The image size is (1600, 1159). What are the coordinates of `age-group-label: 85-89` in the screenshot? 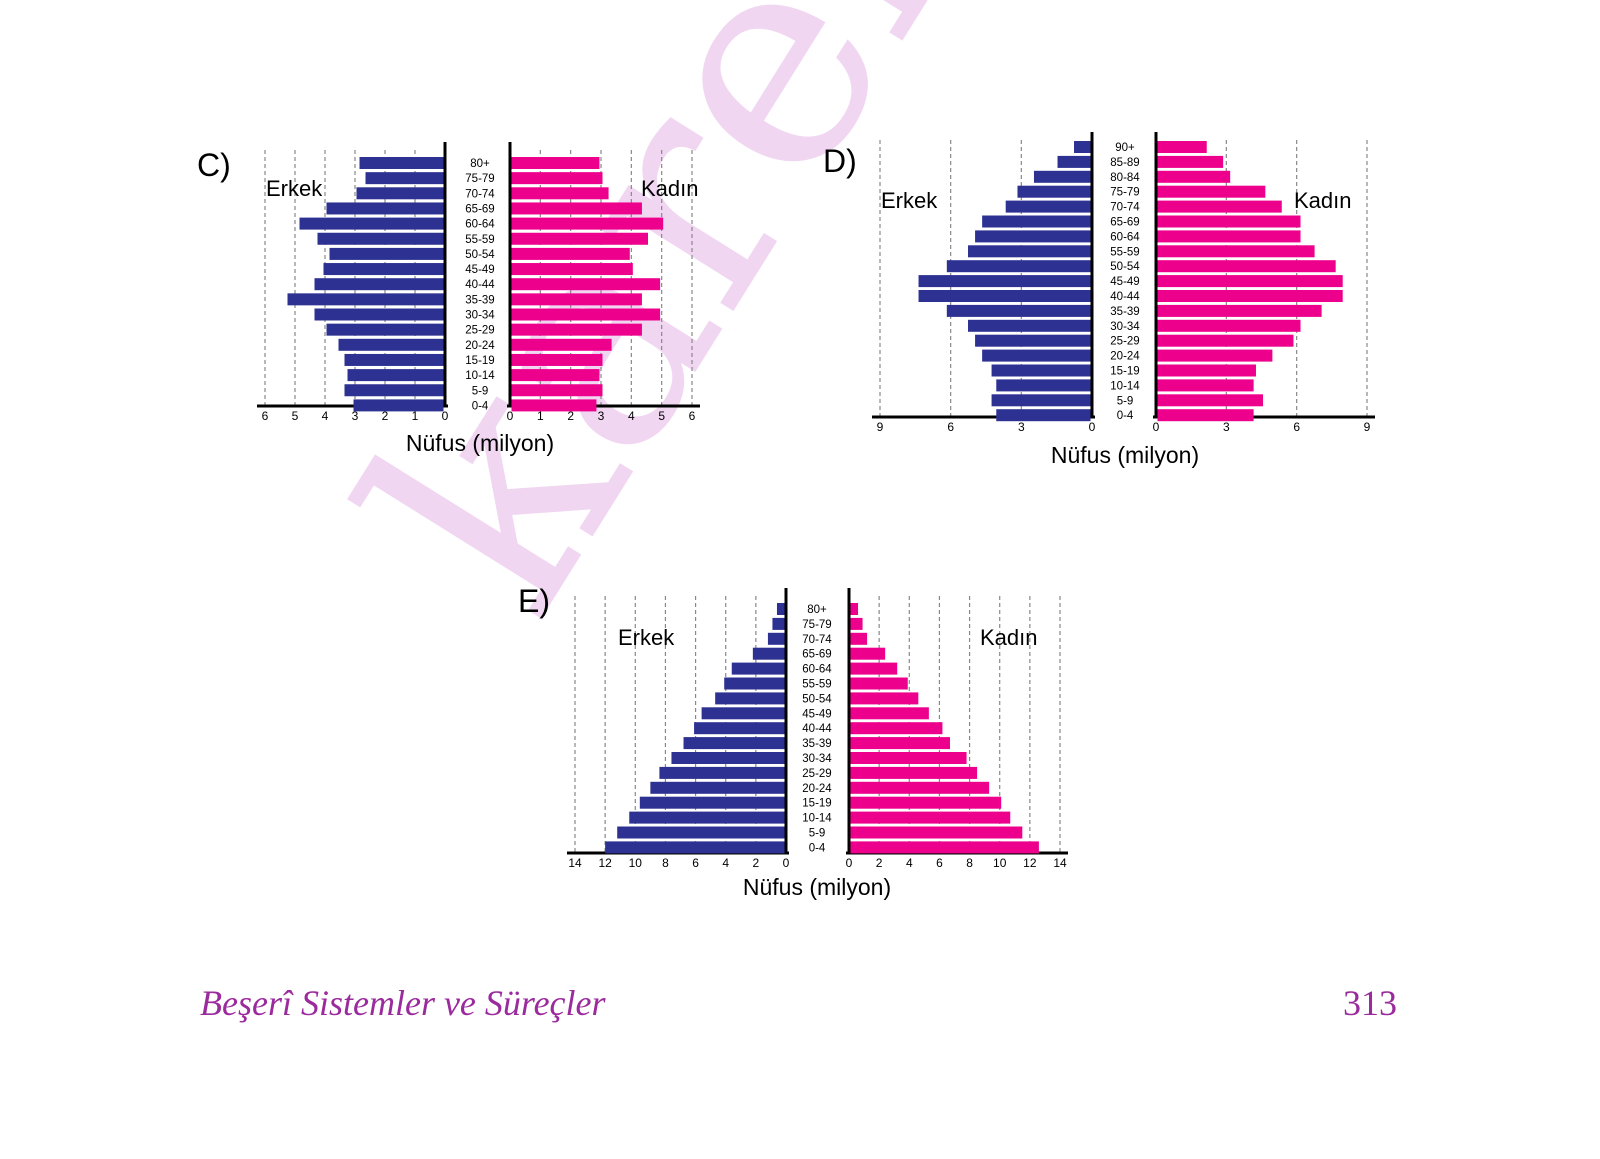 It's located at (1124, 163).